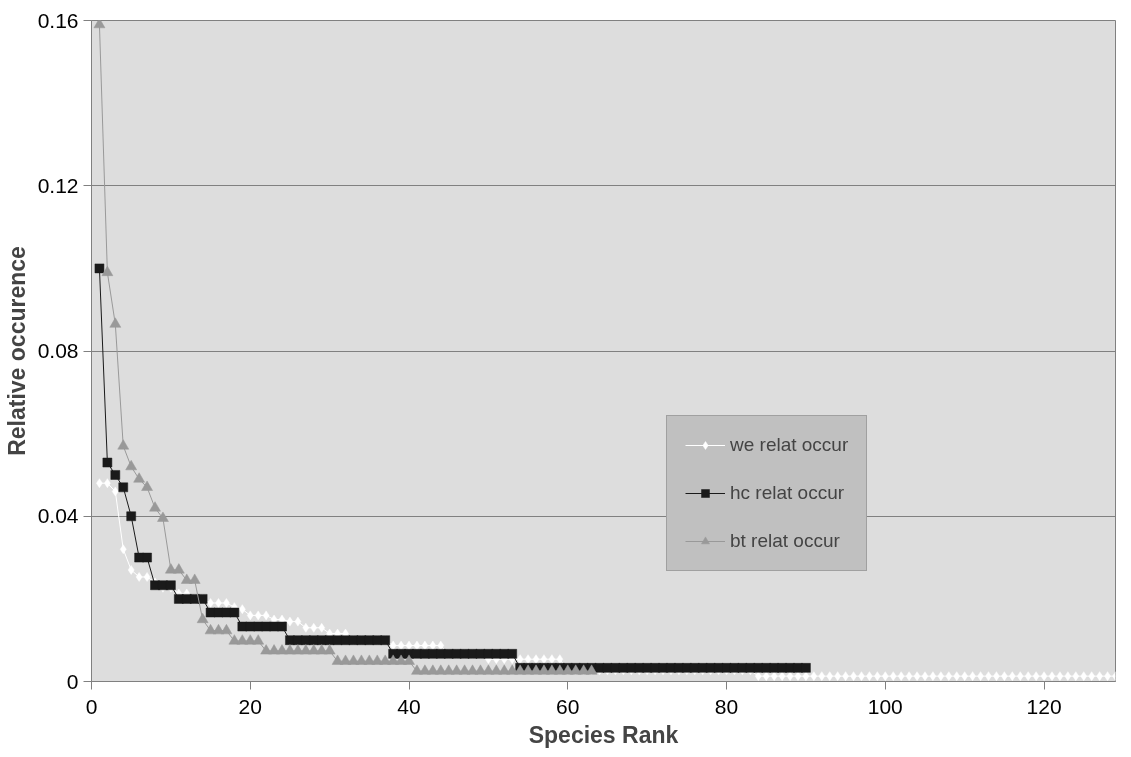  What do you see at coordinates (250, 706) in the screenshot?
I see `x-tick-label: 20` at bounding box center [250, 706].